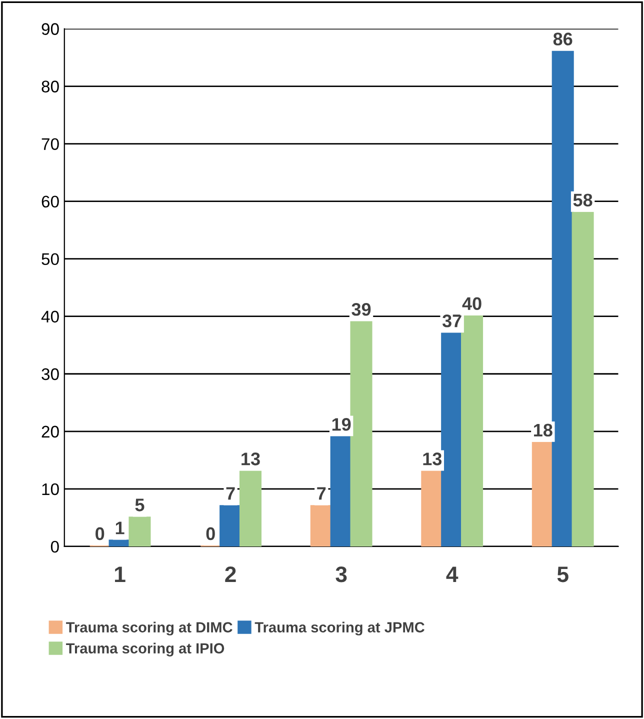 This screenshot has height=719, width=644. I want to click on y-tick-label: 60, so click(50, 202).